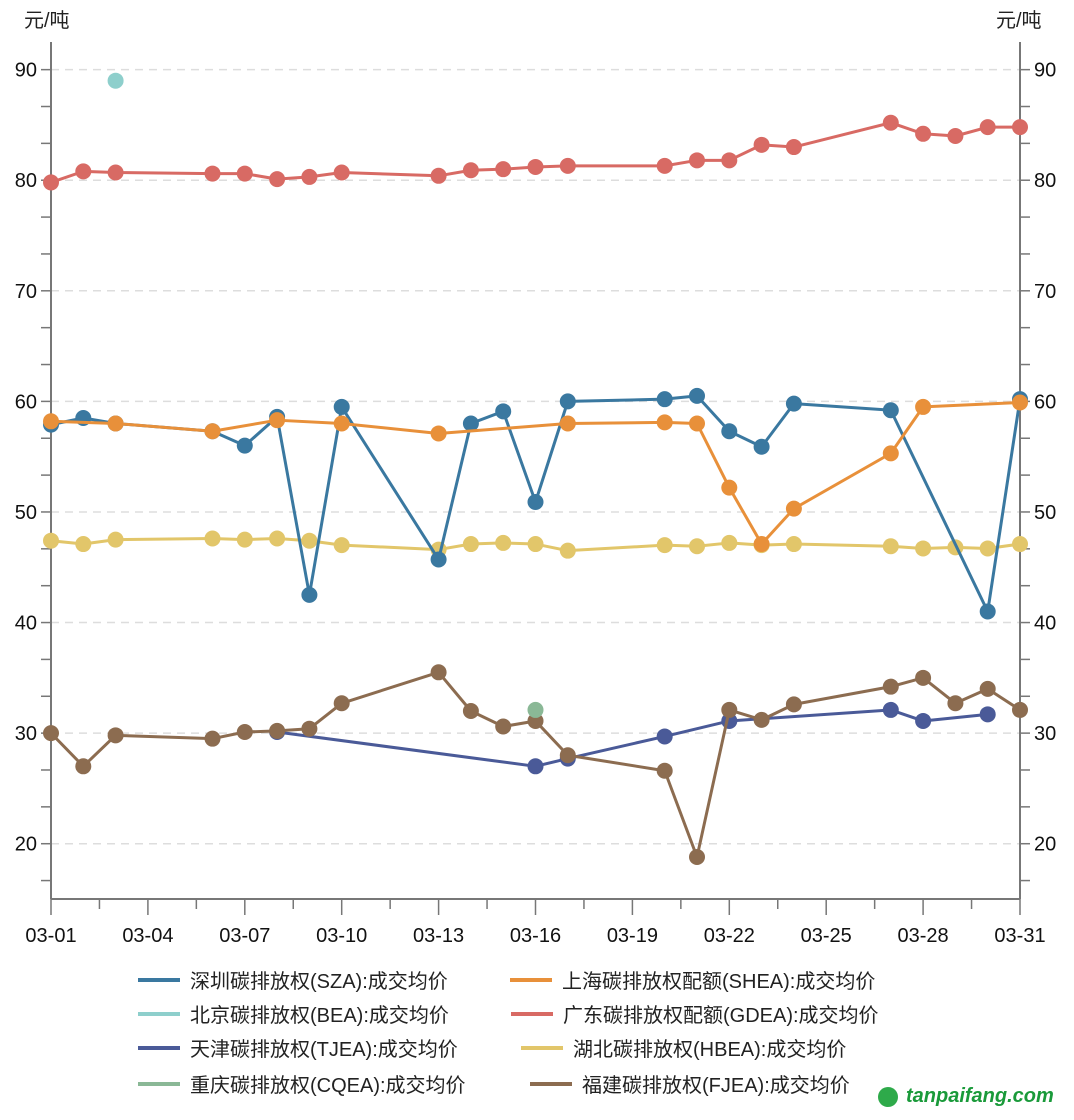 Image resolution: width=1074 pixels, height=1120 pixels. Describe the element at coordinates (966, 1096) in the screenshot. I see `watermark: tanpaifang.com` at that location.